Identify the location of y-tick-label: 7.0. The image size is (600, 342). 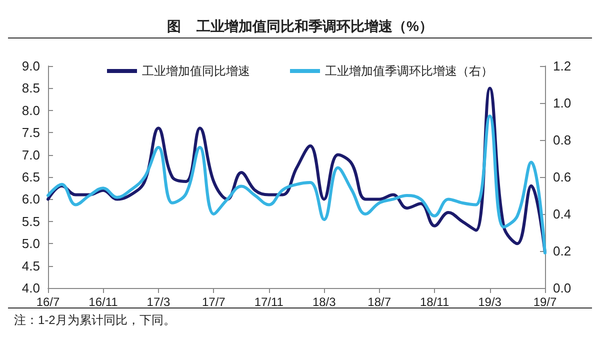
(31, 154).